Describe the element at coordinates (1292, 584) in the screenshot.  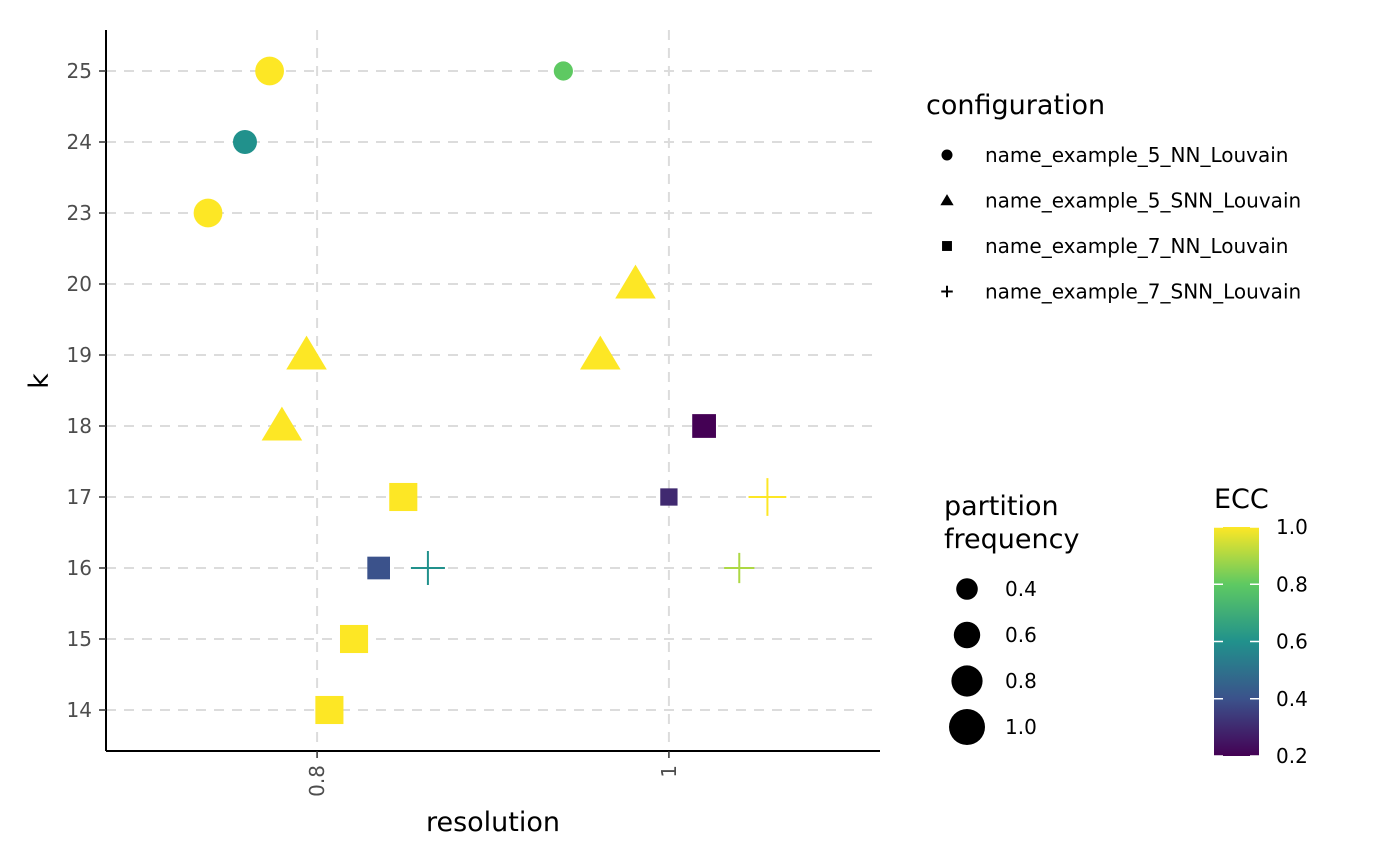
I see `colorbar-tick-label: 0.8` at that location.